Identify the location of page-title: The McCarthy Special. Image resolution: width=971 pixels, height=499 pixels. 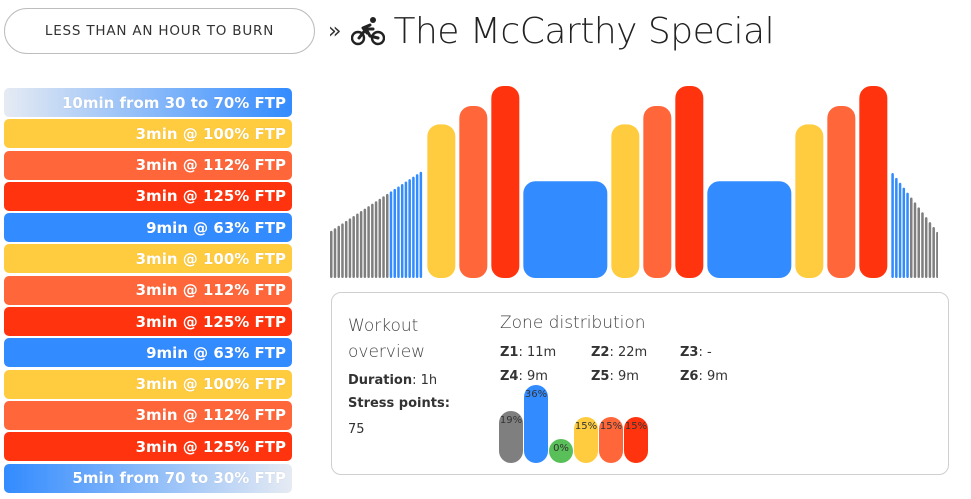
(584, 31).